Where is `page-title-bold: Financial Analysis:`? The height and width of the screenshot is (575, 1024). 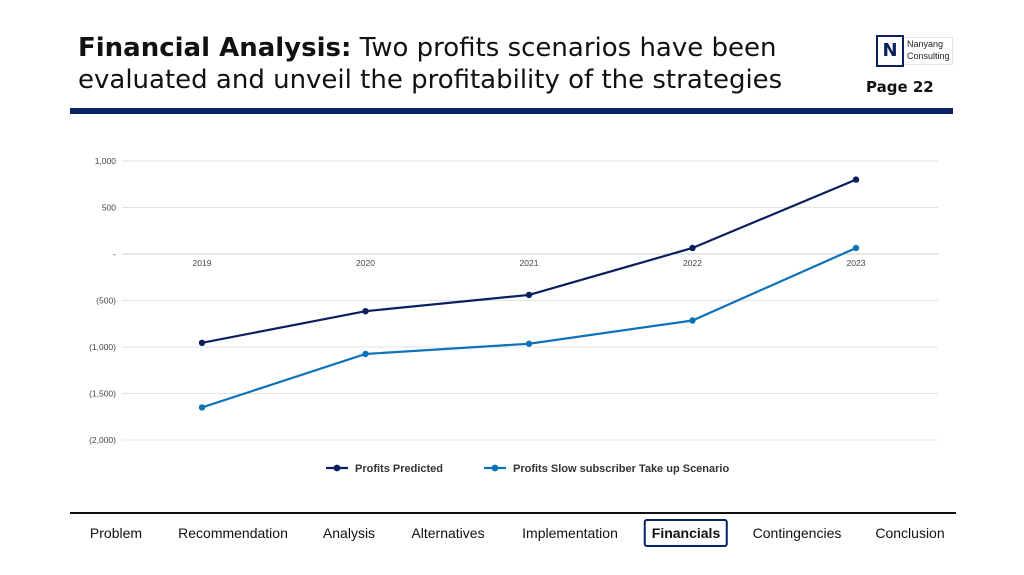 page-title-bold: Financial Analysis: is located at coordinates (215, 48).